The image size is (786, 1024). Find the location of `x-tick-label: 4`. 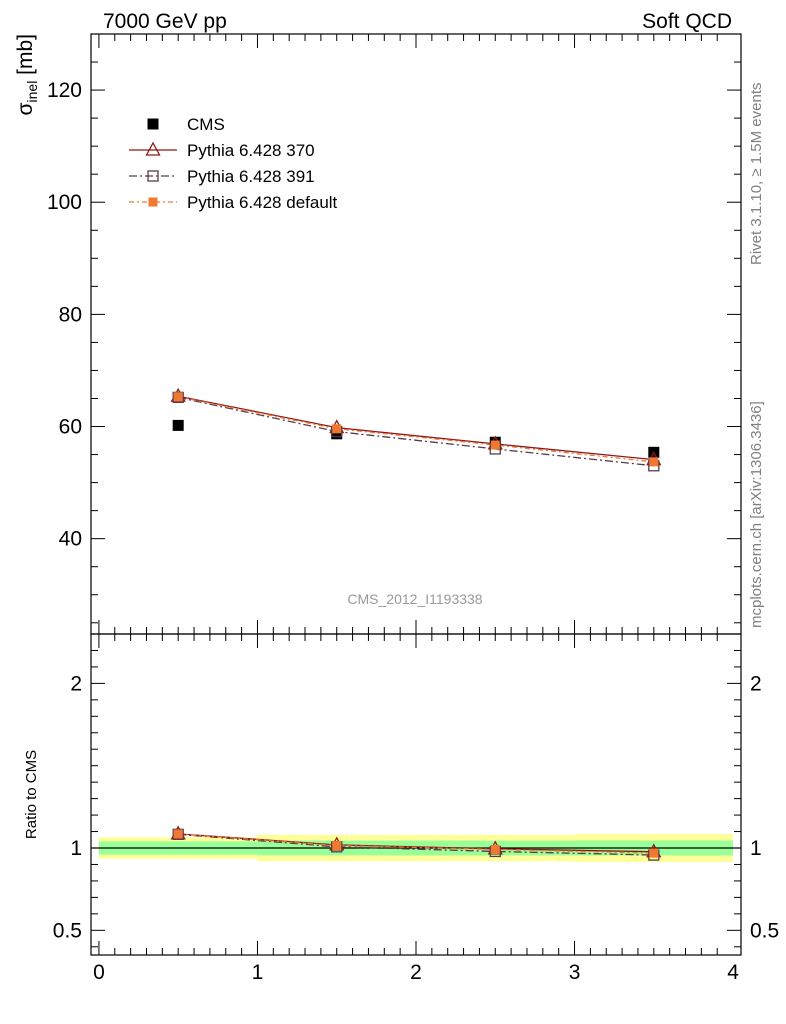

x-tick-label: 4 is located at coordinates (733, 972).